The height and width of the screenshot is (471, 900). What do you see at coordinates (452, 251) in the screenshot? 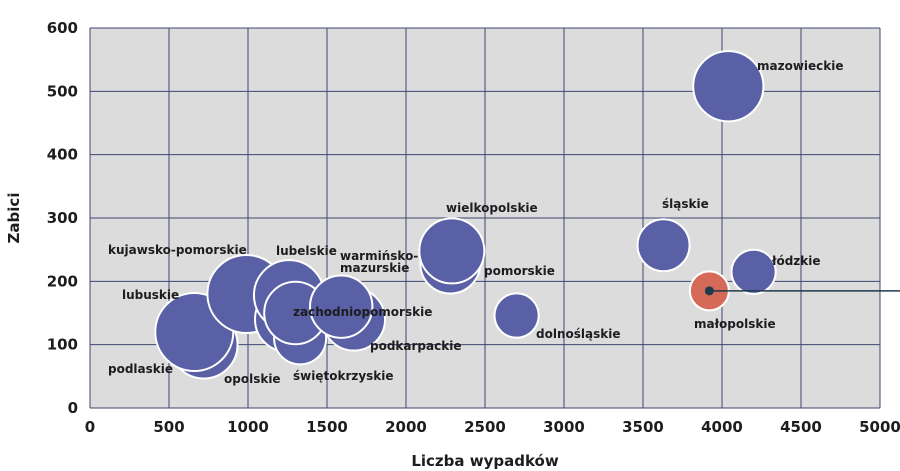
I see `bubble-wielkopolskie` at bounding box center [452, 251].